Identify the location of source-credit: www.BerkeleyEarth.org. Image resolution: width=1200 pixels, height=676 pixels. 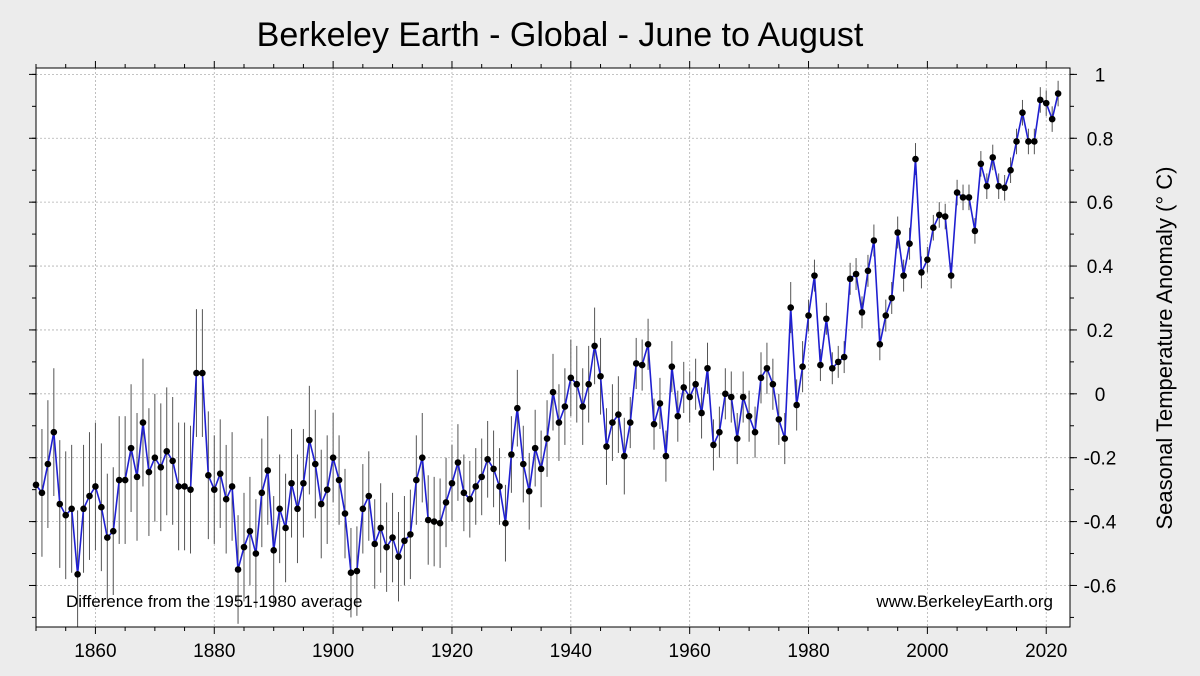
(964, 601).